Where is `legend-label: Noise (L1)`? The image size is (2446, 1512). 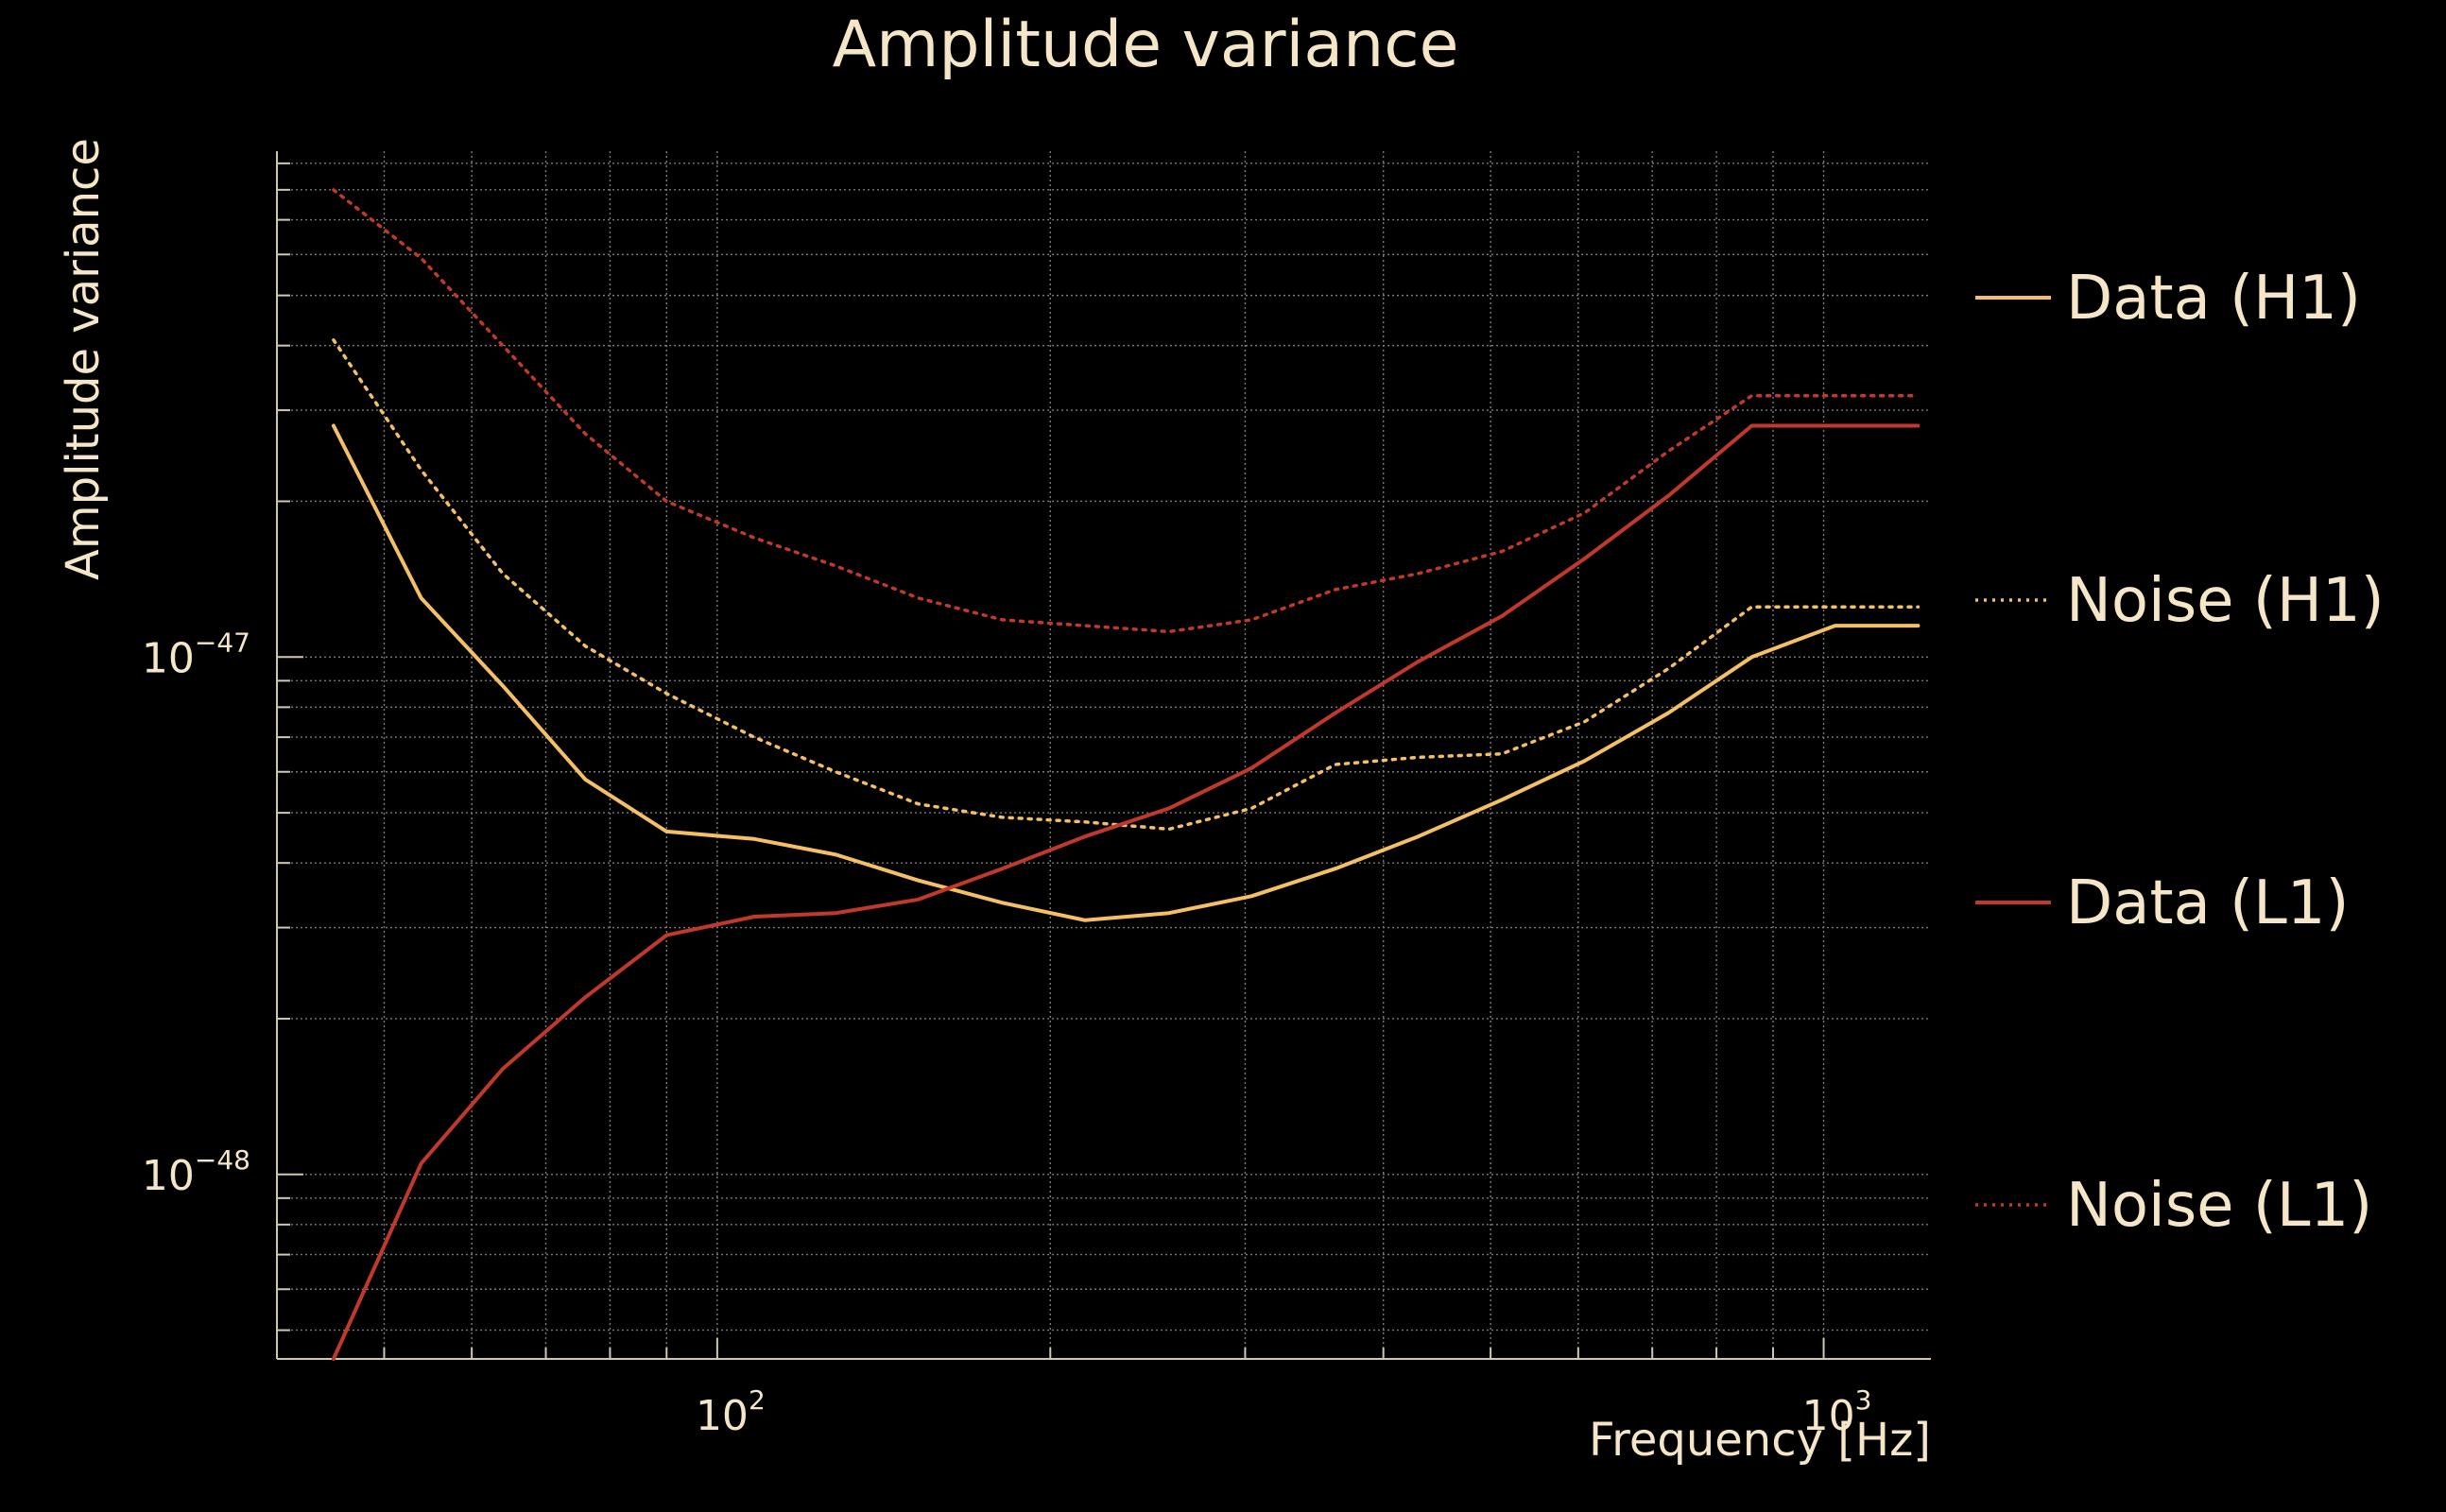
legend-label: Noise (L1) is located at coordinates (2219, 1206).